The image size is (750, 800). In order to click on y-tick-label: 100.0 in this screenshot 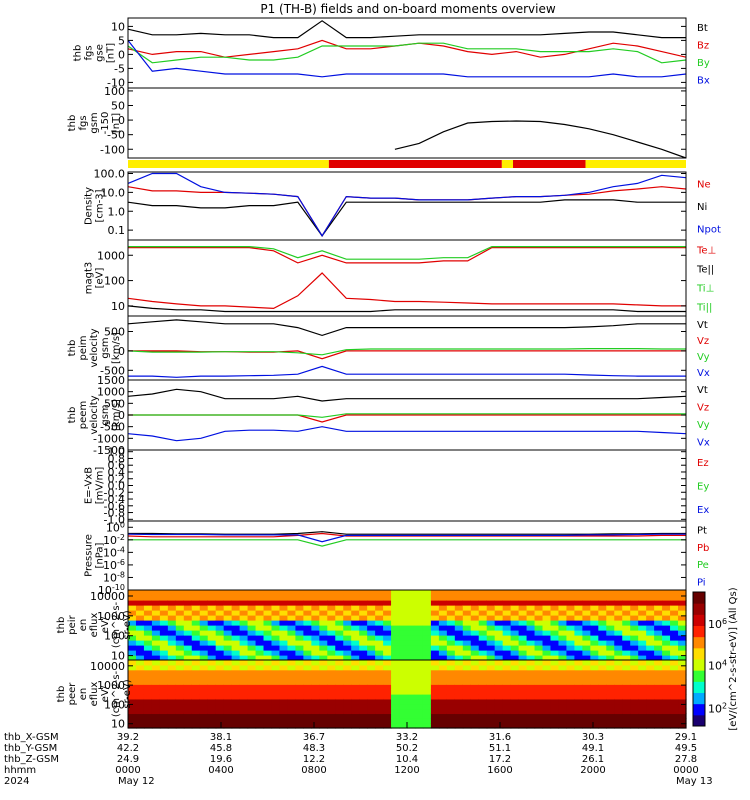, I will do `click(110, 173)`.